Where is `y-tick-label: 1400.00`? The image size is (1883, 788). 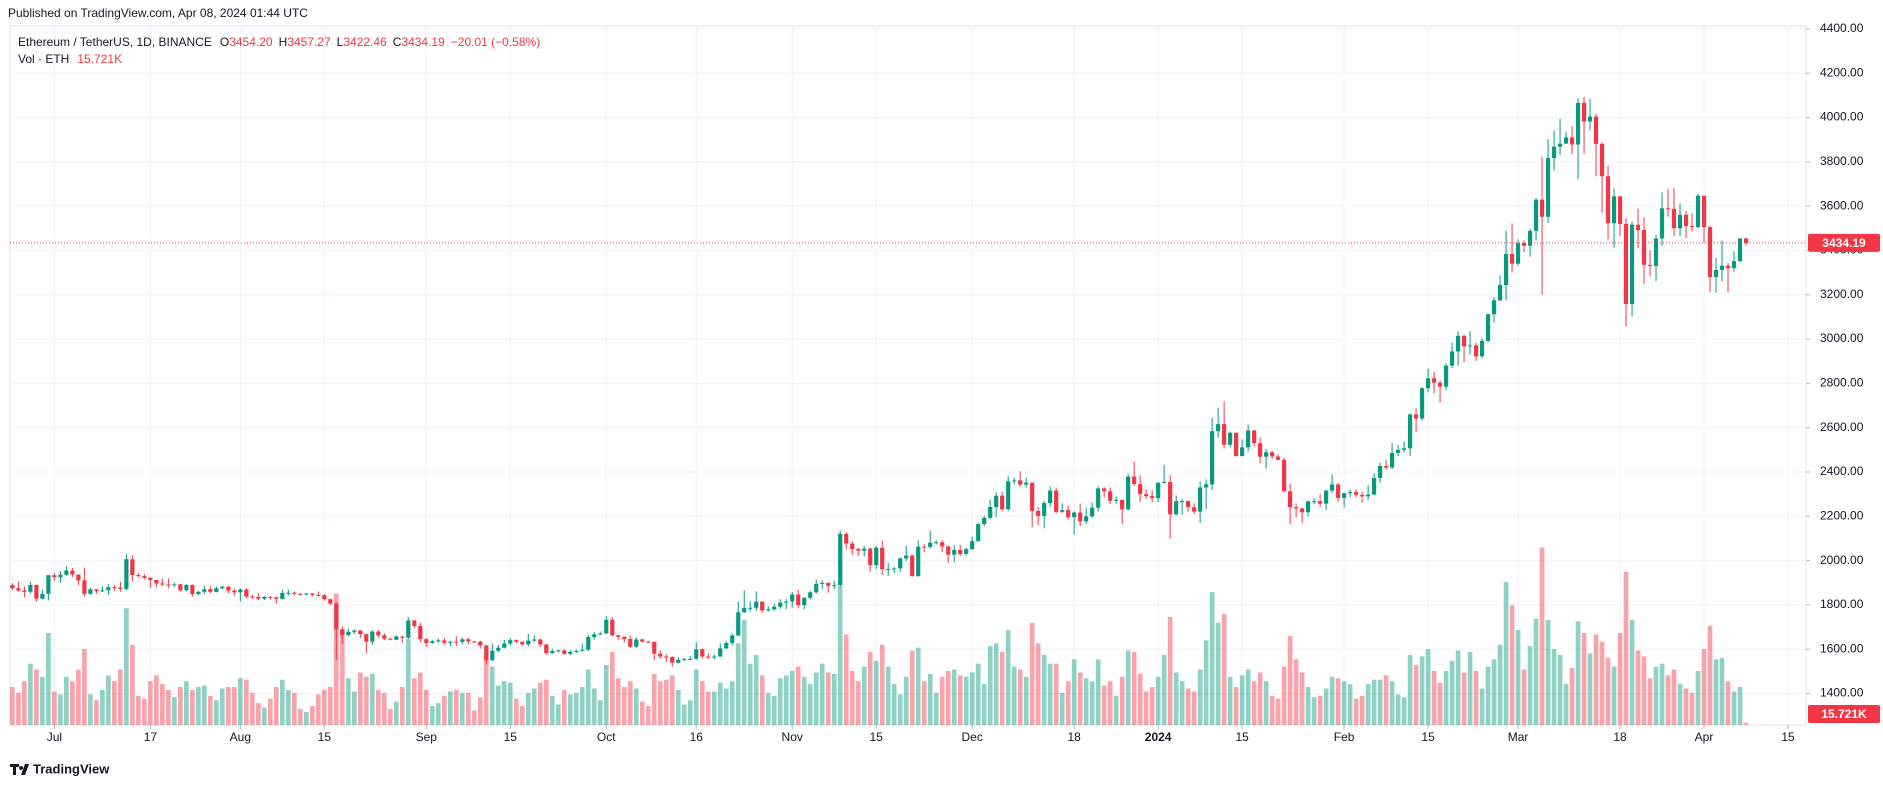
y-tick-label: 1400.00 is located at coordinates (1842, 693).